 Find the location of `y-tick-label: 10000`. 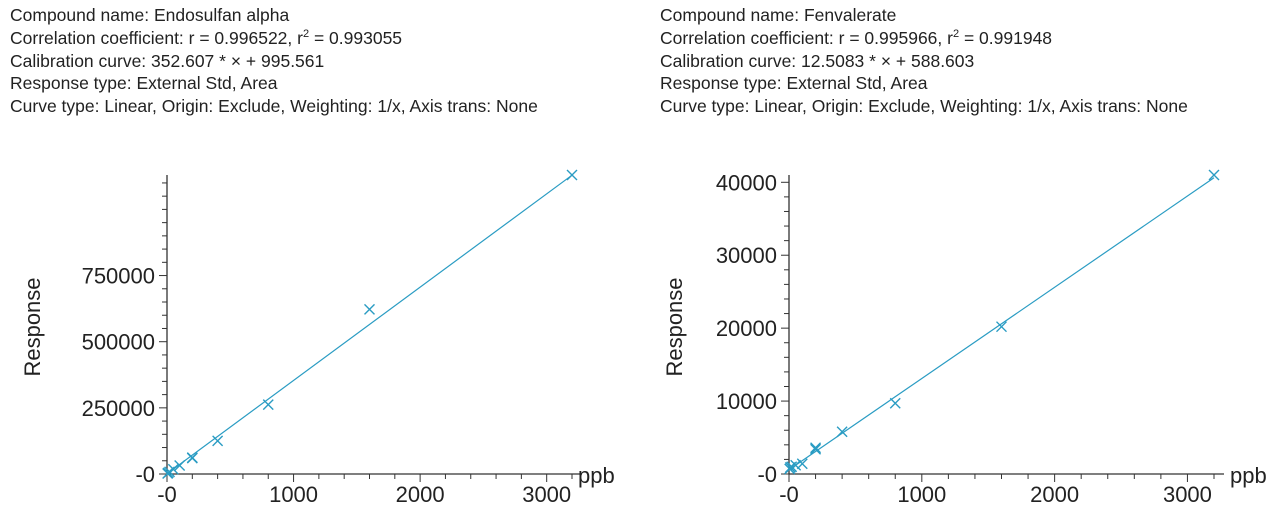

y-tick-label: 10000 is located at coordinates (746, 401).